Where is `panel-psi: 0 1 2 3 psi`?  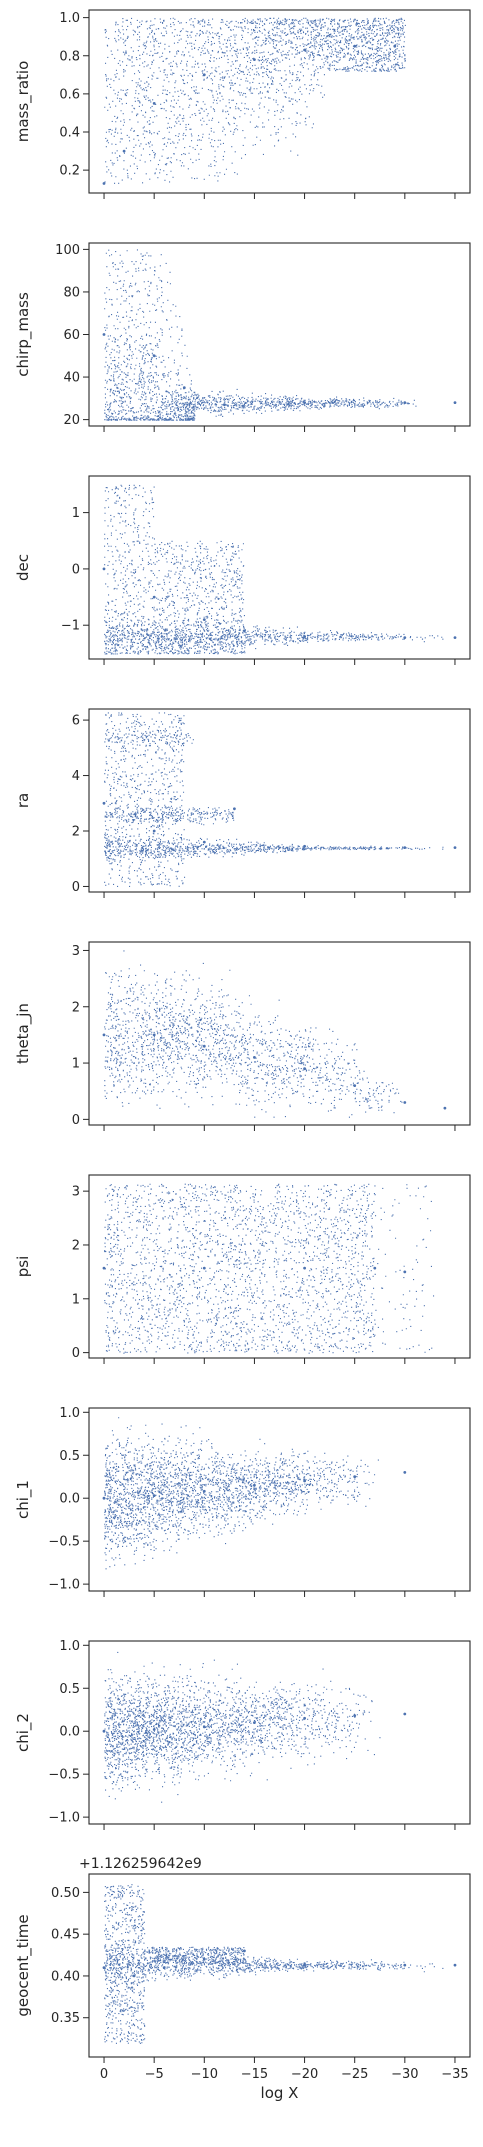 panel-psi: 0 1 2 3 psi is located at coordinates (242, 1269).